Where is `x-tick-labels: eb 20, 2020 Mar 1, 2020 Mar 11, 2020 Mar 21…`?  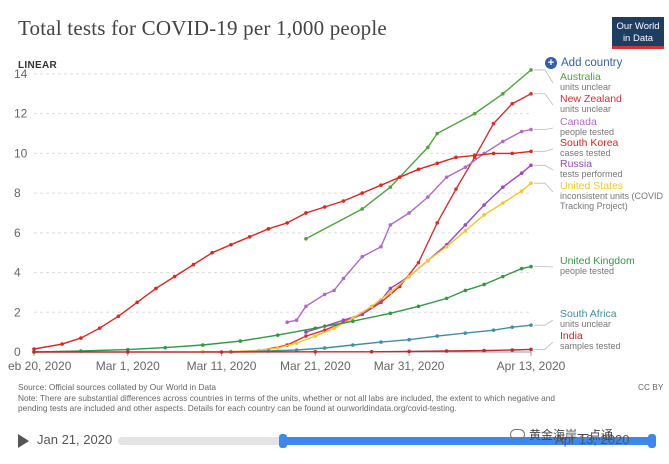
x-tick-labels: eb 20, 2020 Mar 1, 2020 Mar 11, 2020 Mar 21… is located at coordinates (287, 366).